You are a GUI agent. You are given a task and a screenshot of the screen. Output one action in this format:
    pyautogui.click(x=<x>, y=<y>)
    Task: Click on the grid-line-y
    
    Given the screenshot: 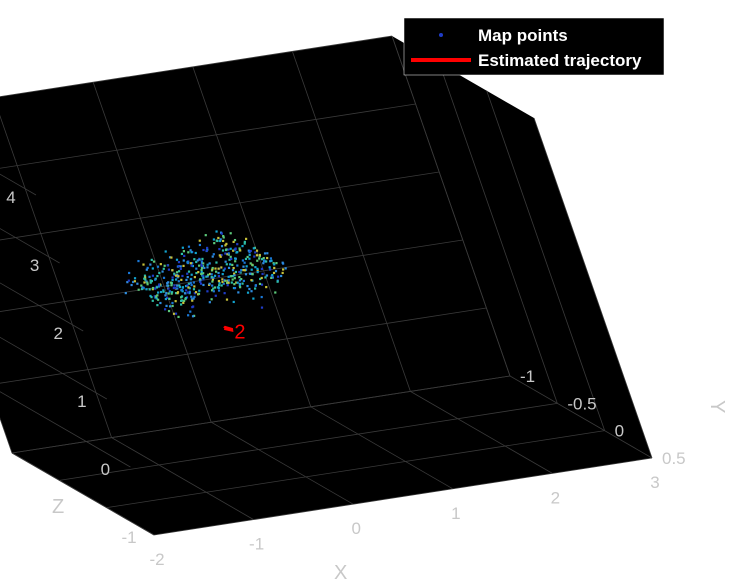 What is the action you would take?
    pyautogui.click(x=308, y=441)
    